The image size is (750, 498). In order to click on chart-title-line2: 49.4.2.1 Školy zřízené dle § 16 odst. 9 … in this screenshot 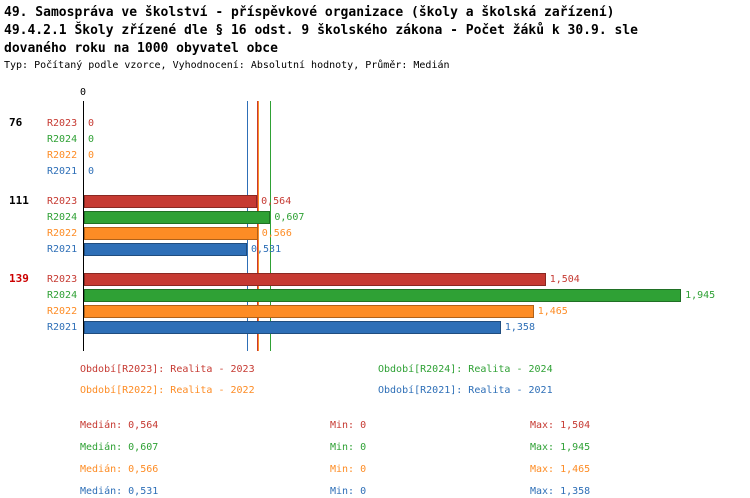, I will do `click(321, 30)`.